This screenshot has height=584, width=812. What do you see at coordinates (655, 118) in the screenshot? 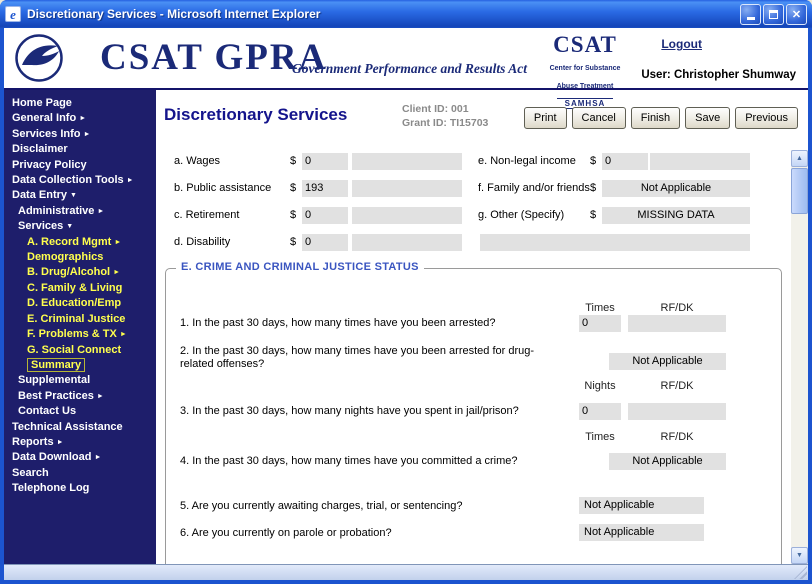
I see `finish-button: Finish` at bounding box center [655, 118].